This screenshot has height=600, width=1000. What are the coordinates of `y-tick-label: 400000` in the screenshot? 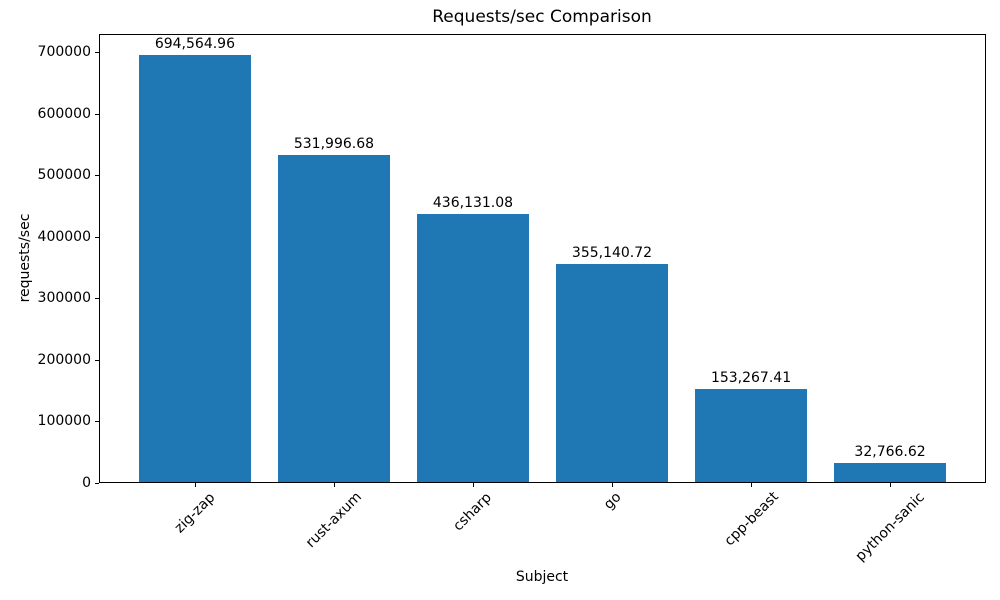 It's located at (64, 236).